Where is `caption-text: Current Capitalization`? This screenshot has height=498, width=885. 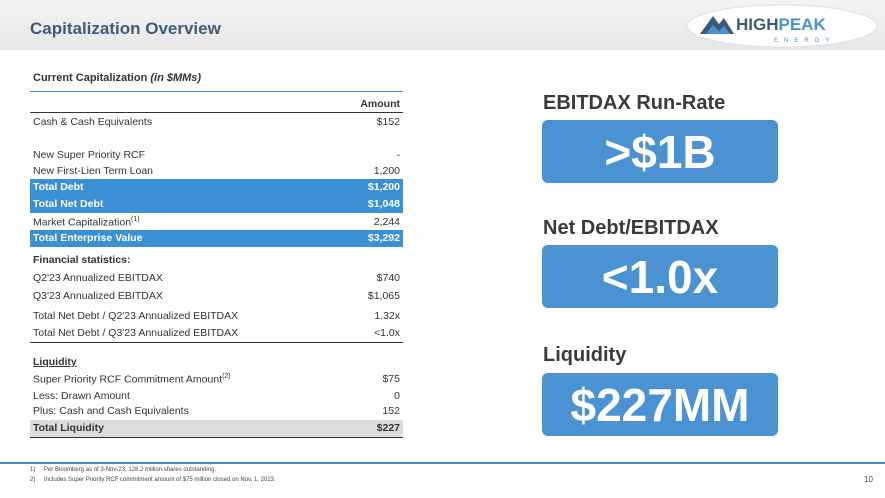 caption-text: Current Capitalization is located at coordinates (90, 78).